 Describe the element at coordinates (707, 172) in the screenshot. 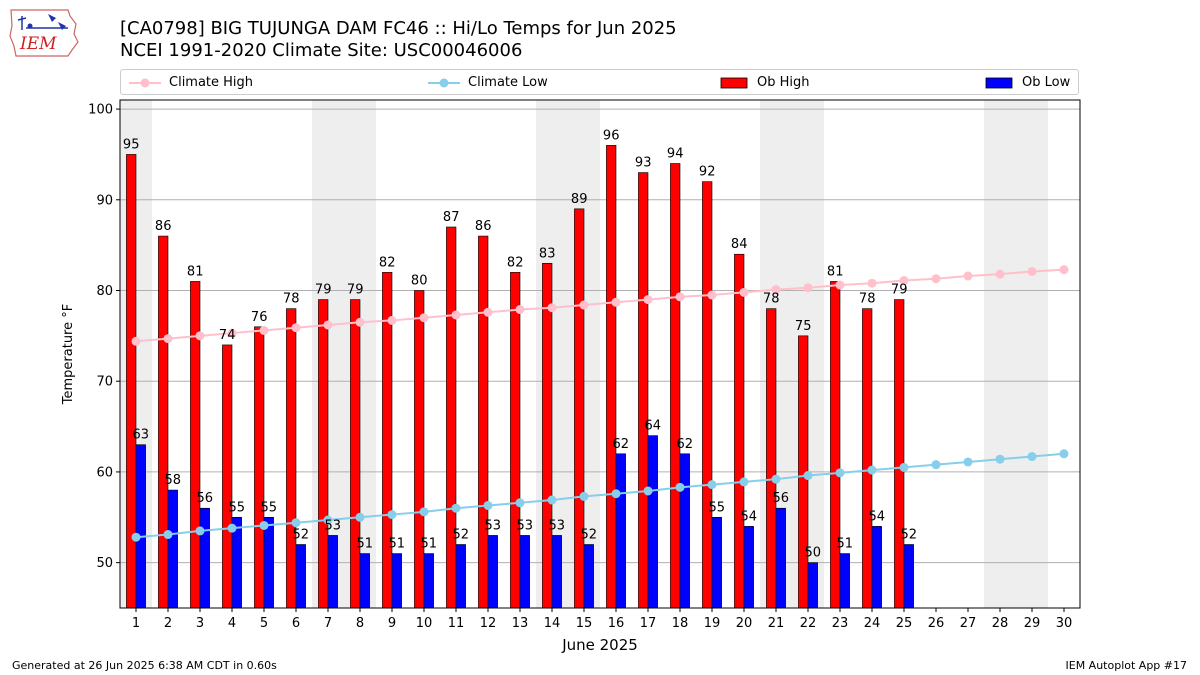

I see `ob-high-label-day-19: 92` at that location.